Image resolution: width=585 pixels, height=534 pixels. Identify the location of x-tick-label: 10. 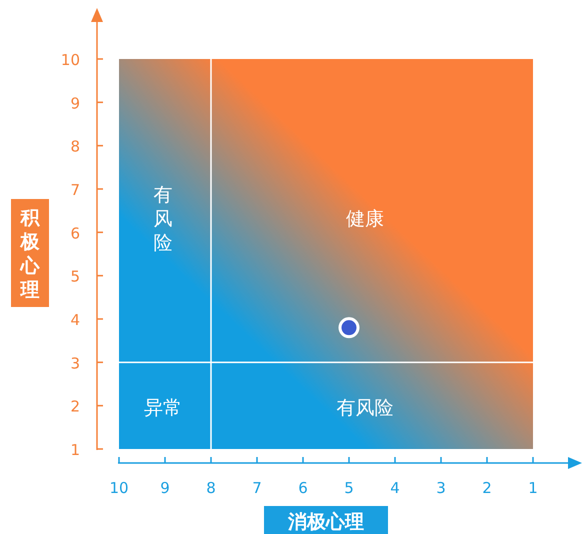
(119, 488).